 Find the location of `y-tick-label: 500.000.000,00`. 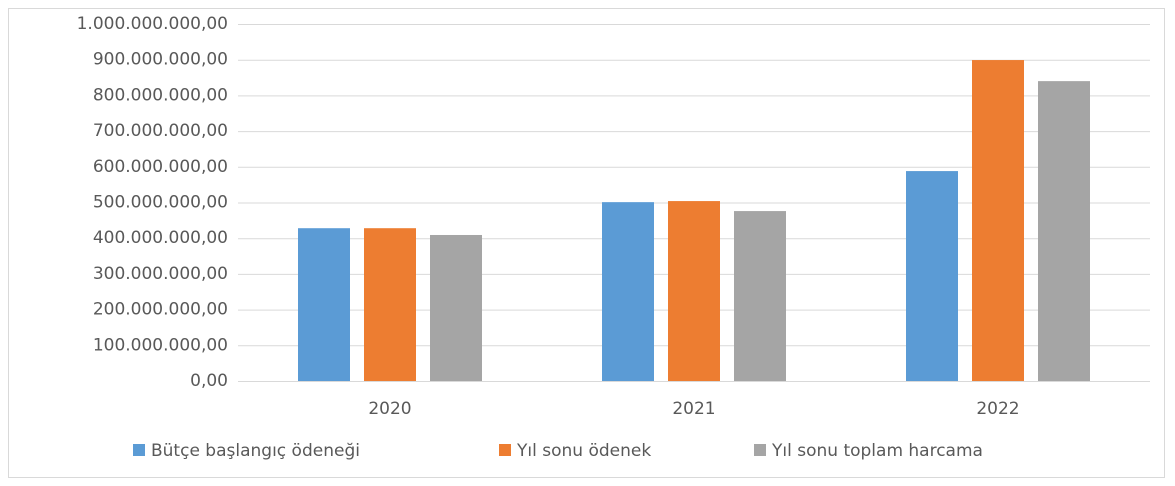

y-tick-label: 500.000.000,00 is located at coordinates (160, 203).